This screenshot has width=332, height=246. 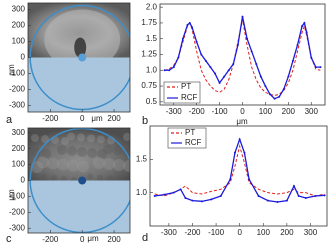 I want to click on micrograph, so click(x=79, y=154).